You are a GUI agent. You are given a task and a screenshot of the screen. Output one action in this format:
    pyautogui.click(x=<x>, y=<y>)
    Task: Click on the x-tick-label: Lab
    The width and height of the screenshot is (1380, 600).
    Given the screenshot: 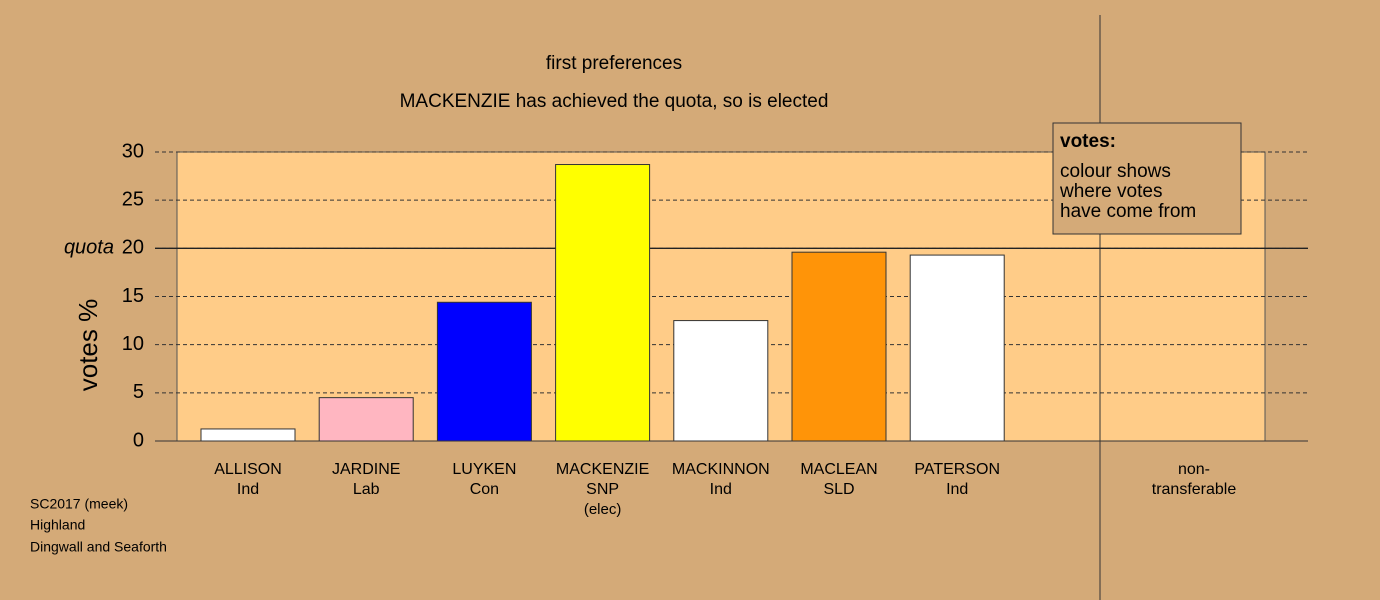 What is the action you would take?
    pyautogui.click(x=366, y=489)
    